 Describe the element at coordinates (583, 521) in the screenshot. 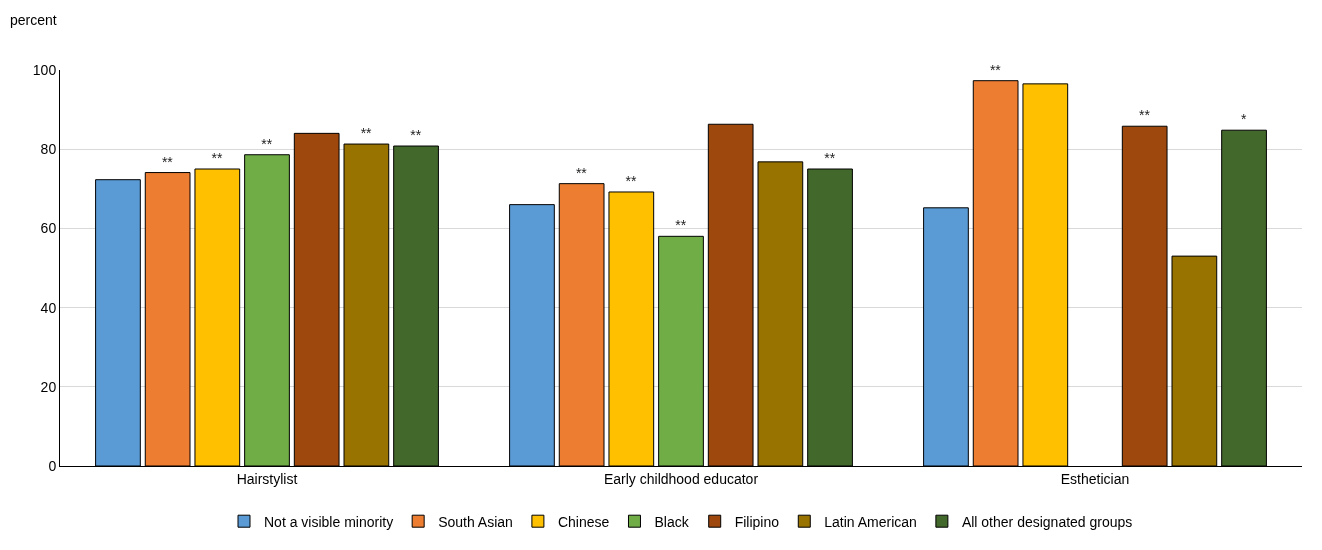

I see `legend-label: Chinese` at that location.